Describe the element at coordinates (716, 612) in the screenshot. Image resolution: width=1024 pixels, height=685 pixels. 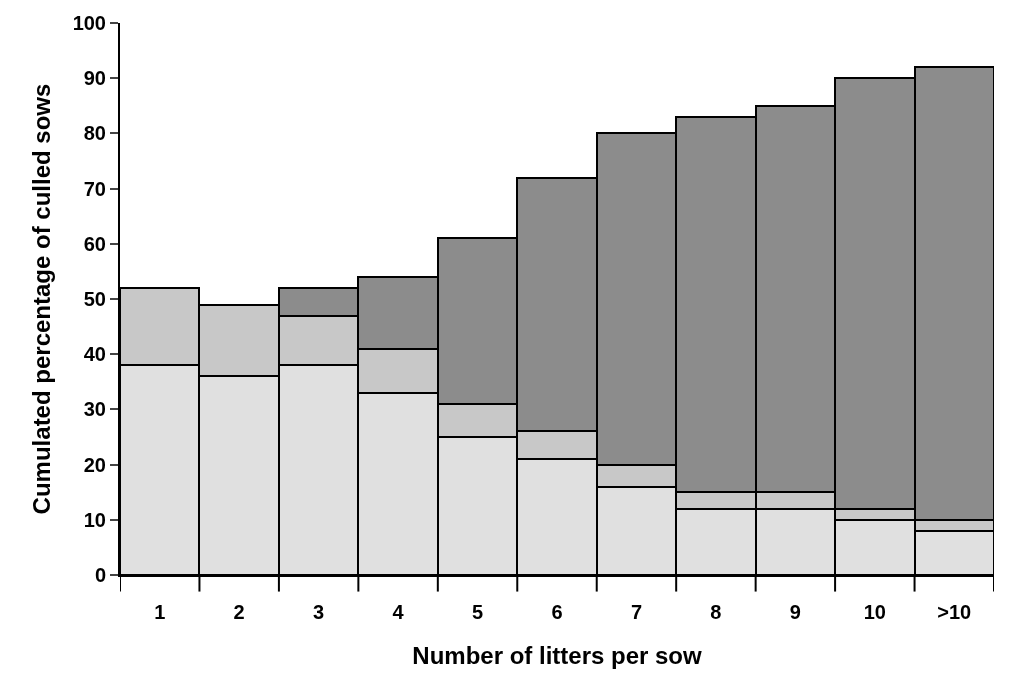
I see `x-tick-label: 8` at that location.